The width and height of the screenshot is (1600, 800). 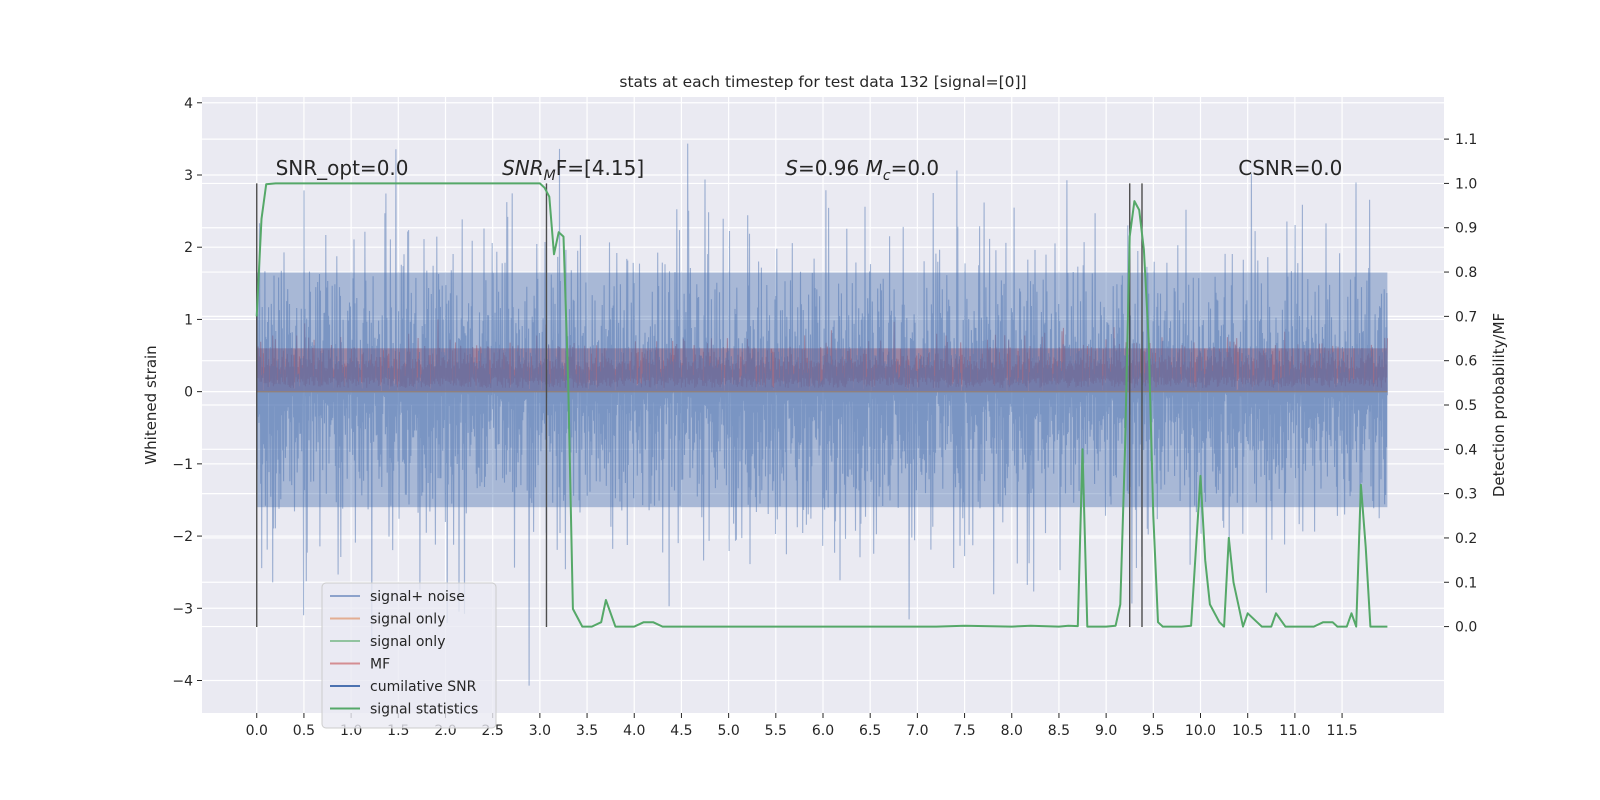 What do you see at coordinates (523, 168) in the screenshot?
I see `annotation-part: SNR` at bounding box center [523, 168].